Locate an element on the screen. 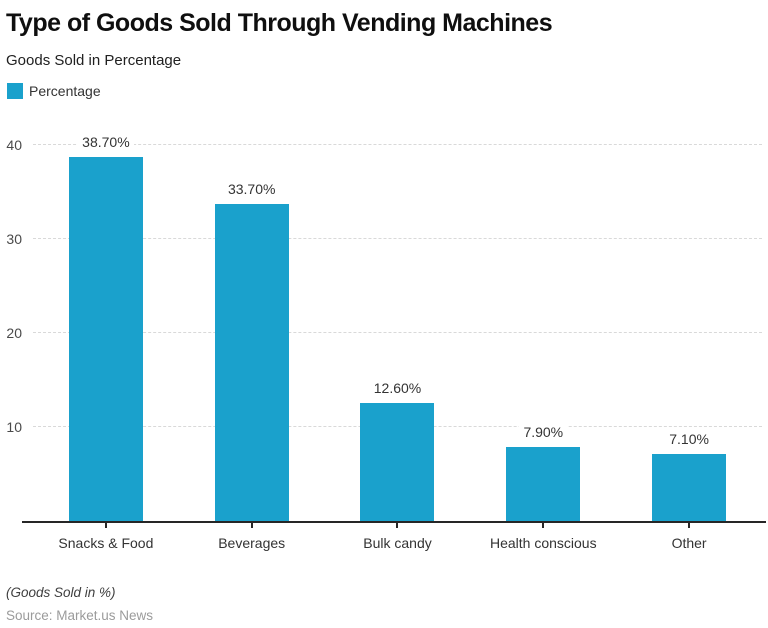 The width and height of the screenshot is (768, 628). legend-item-percentage: Percentage is located at coordinates (387, 91).